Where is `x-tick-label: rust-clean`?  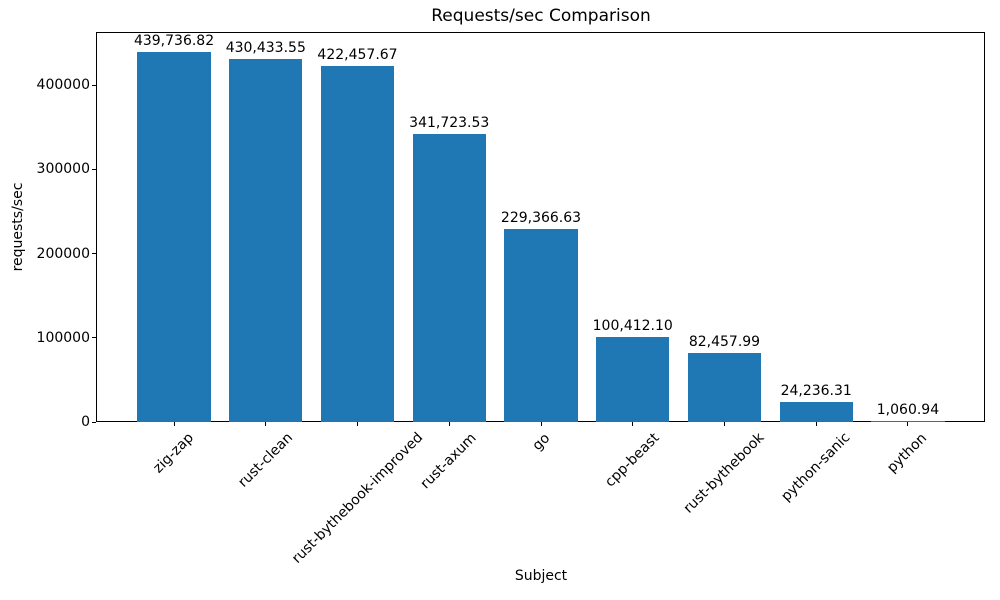 x-tick-label: rust-clean is located at coordinates (265, 460).